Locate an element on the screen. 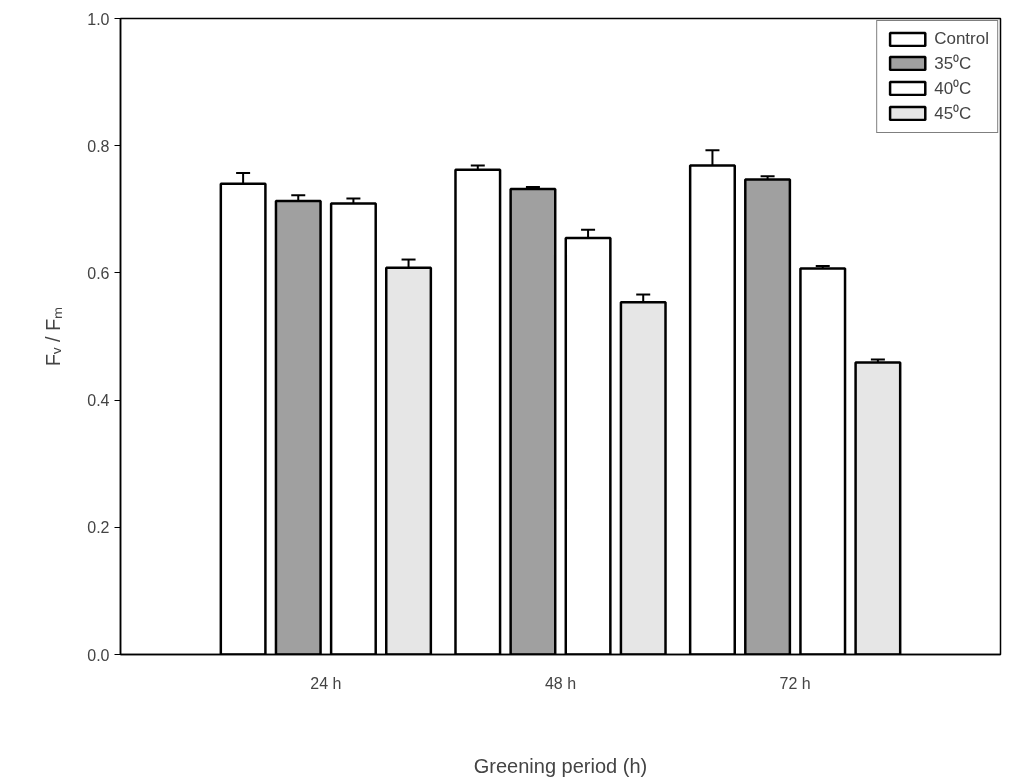 The height and width of the screenshot is (782, 1010). y-tick-label: 1.0 is located at coordinates (98, 19).